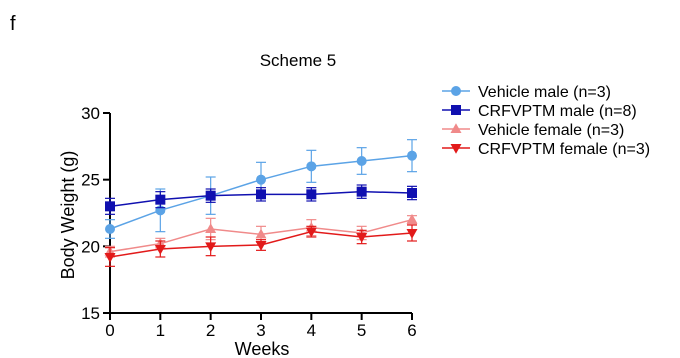 This screenshot has height=358, width=680. Describe the element at coordinates (551, 130) in the screenshot. I see `legend-label: Vehicle female (n=3)` at that location.